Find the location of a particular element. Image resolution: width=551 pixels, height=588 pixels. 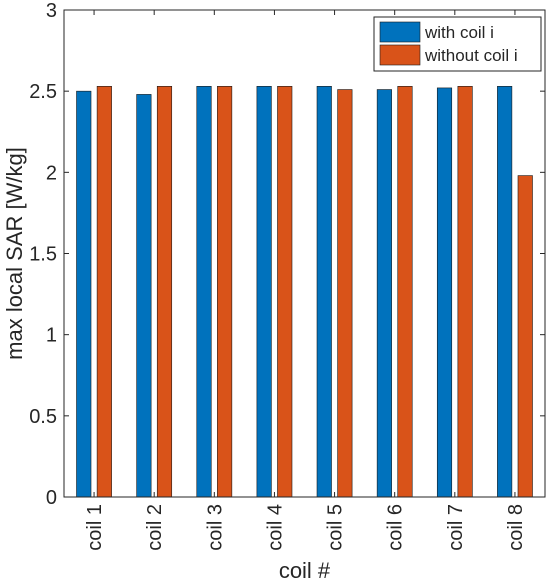

x-tick-label: coil 8 is located at coordinates (516, 527).